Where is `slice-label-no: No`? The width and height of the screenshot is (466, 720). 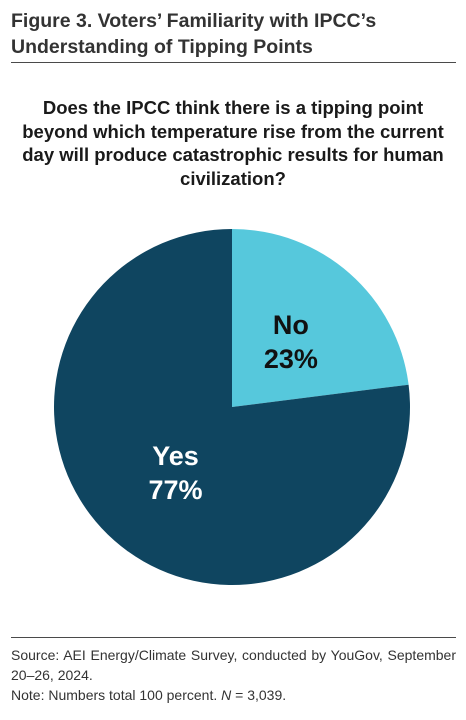
slice-label-no: No is located at coordinates (291, 325).